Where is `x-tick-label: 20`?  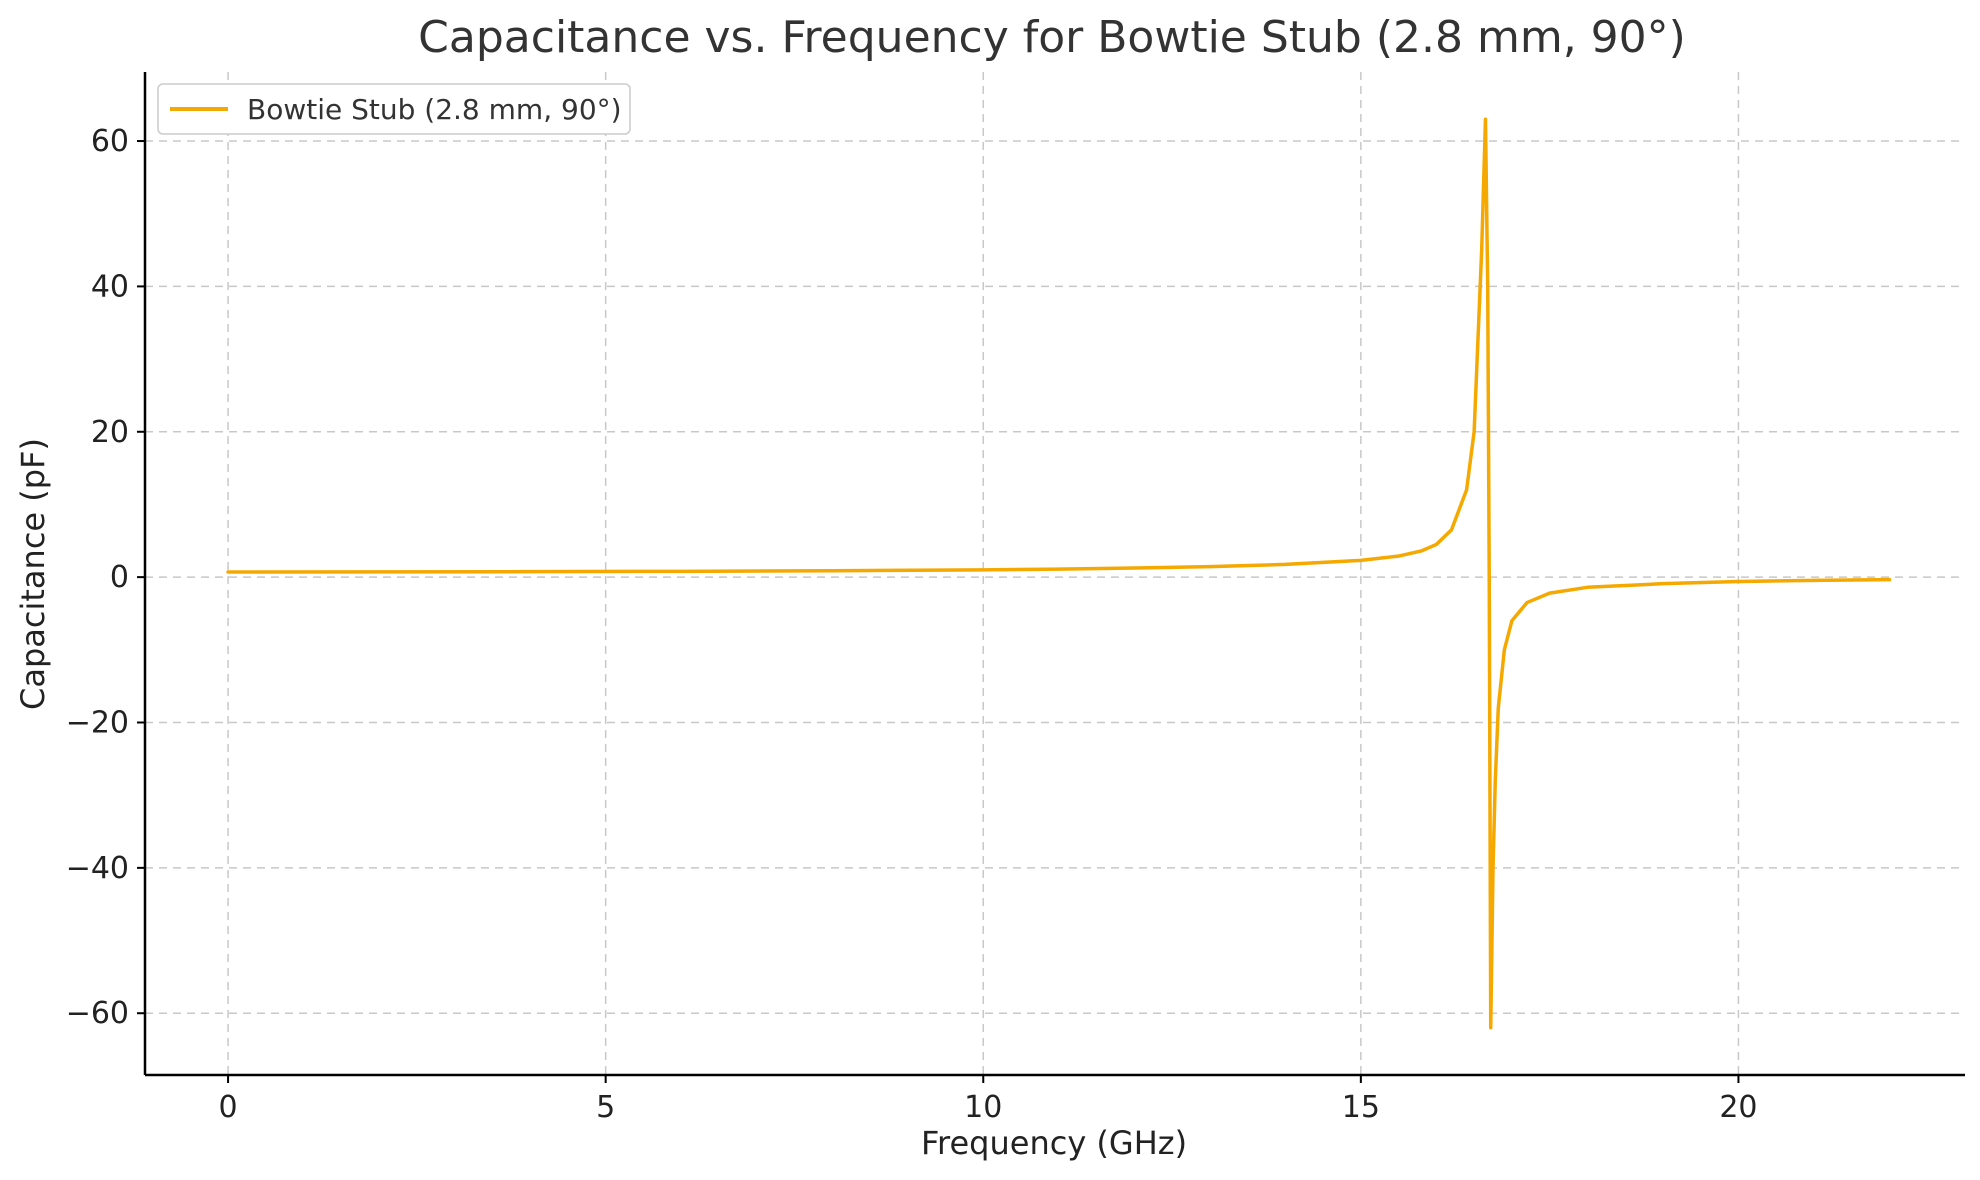 x-tick-label: 20 is located at coordinates (1738, 1107).